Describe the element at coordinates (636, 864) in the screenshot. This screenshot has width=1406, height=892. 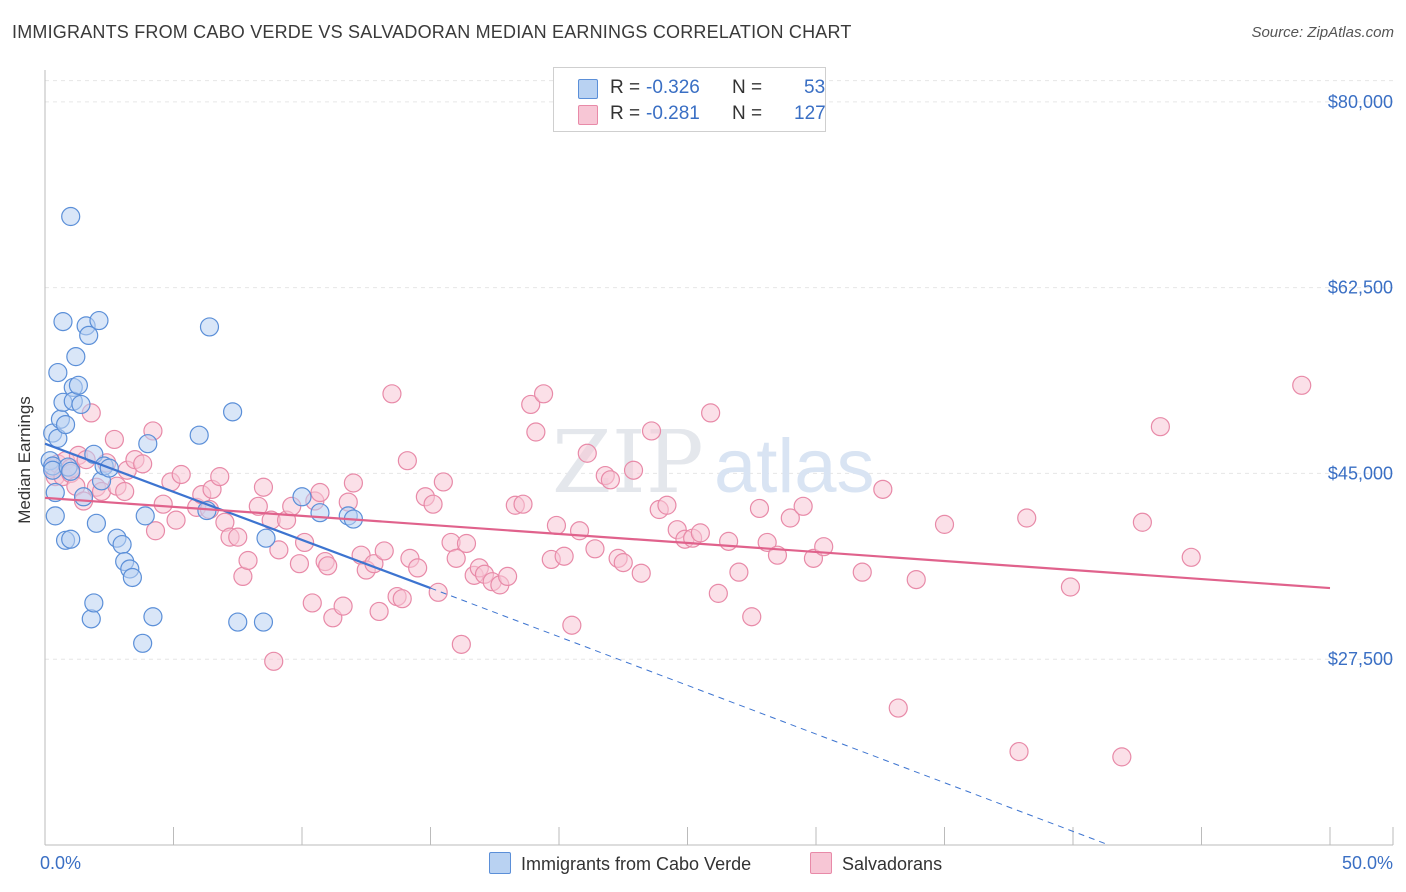
I see `bottom-legend-label: Immigrants from Cabo Verde` at that location.